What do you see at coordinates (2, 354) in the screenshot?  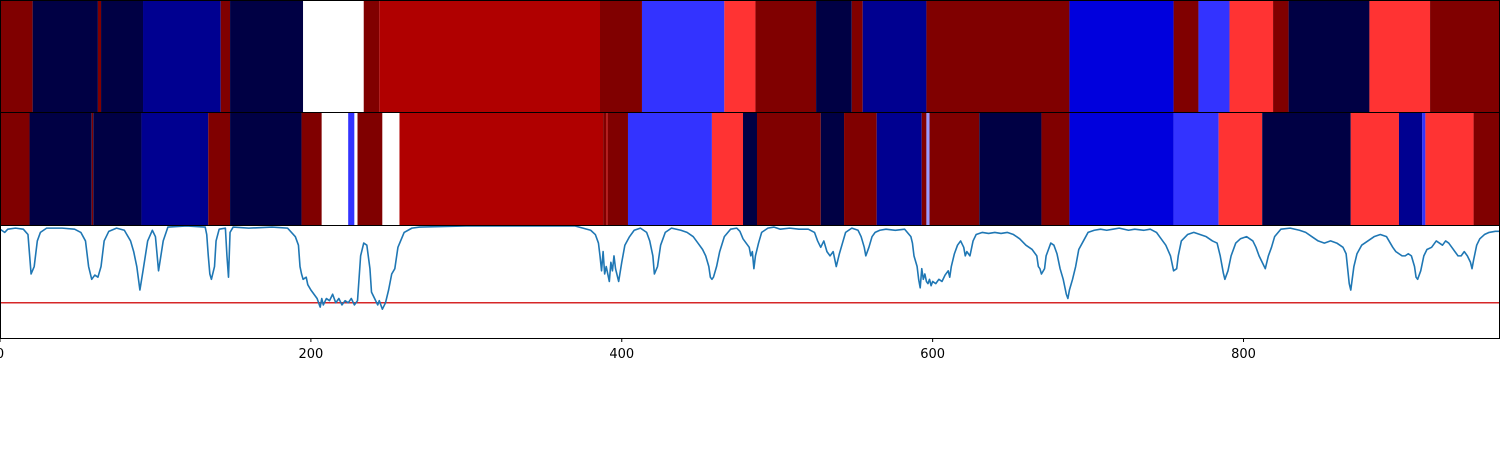 I see `x-tick-label-0: 0` at bounding box center [2, 354].